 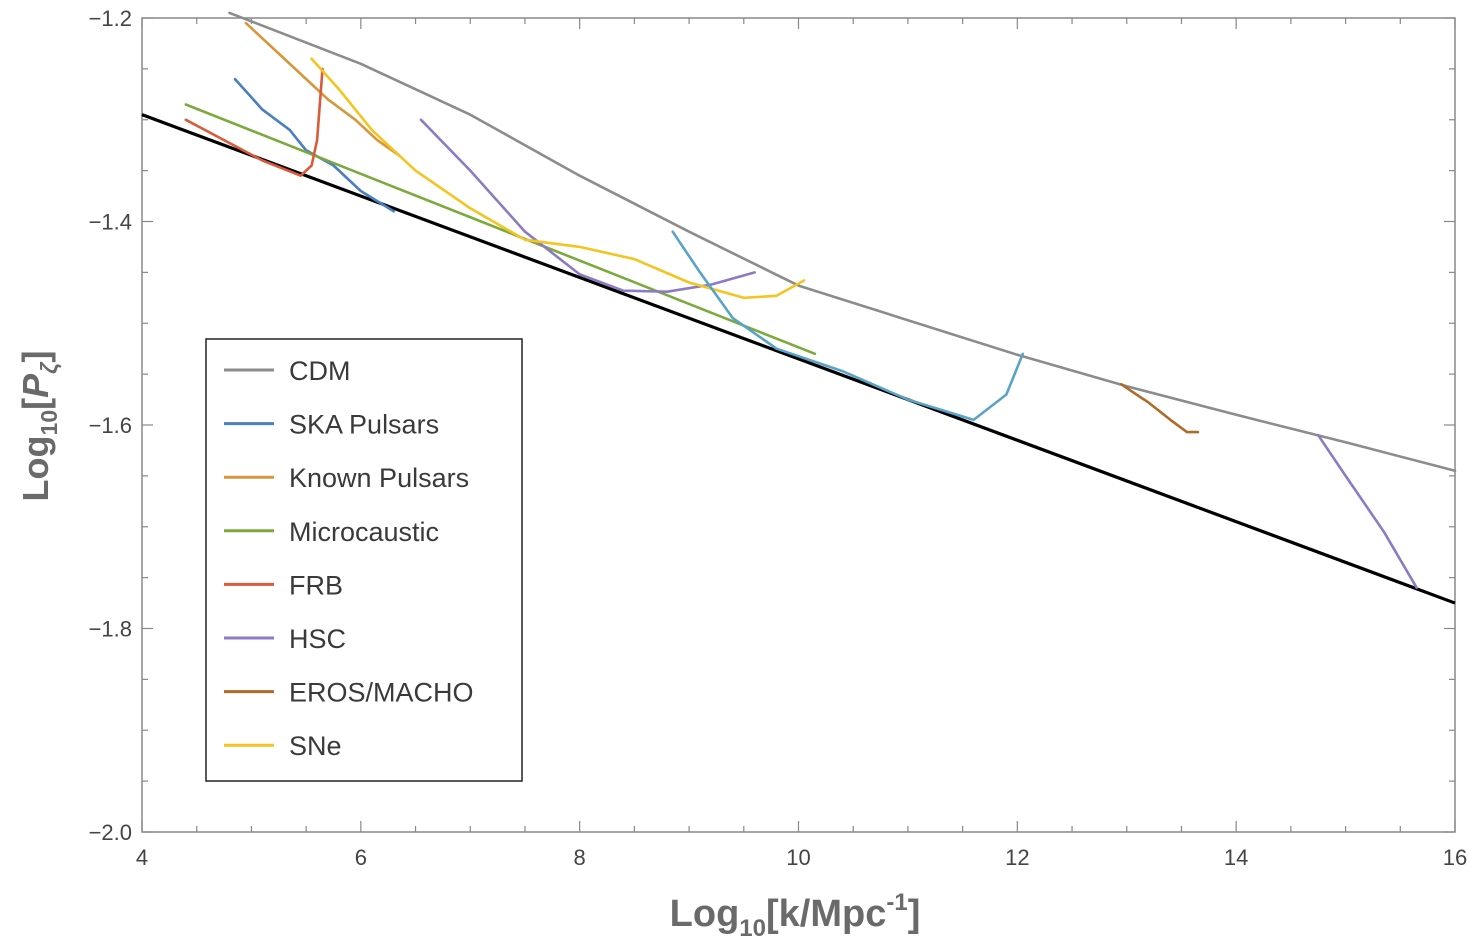 I want to click on y-axis-title: Log10[Pζ], so click(x=38, y=426).